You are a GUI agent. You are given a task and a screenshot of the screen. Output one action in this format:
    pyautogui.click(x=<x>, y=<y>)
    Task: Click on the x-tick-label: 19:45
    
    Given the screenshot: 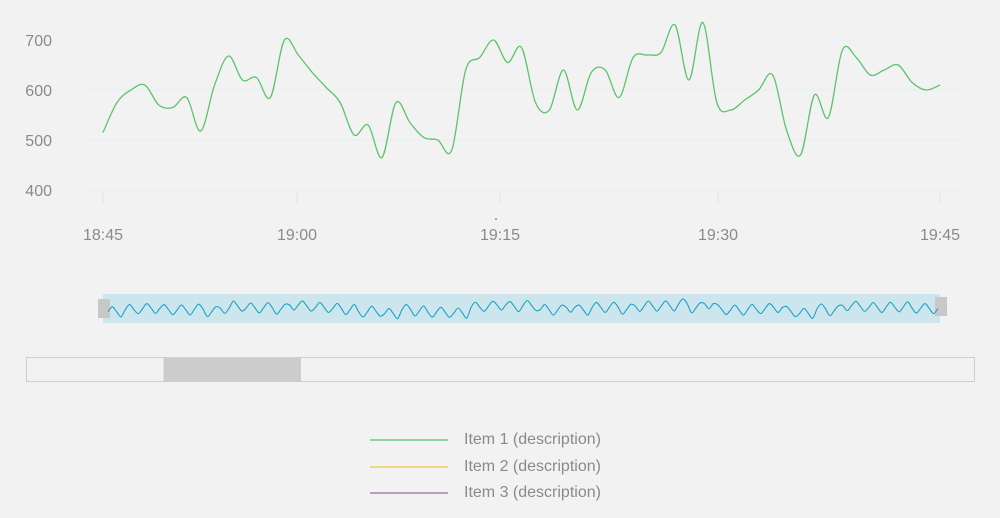 What is the action you would take?
    pyautogui.click(x=940, y=235)
    